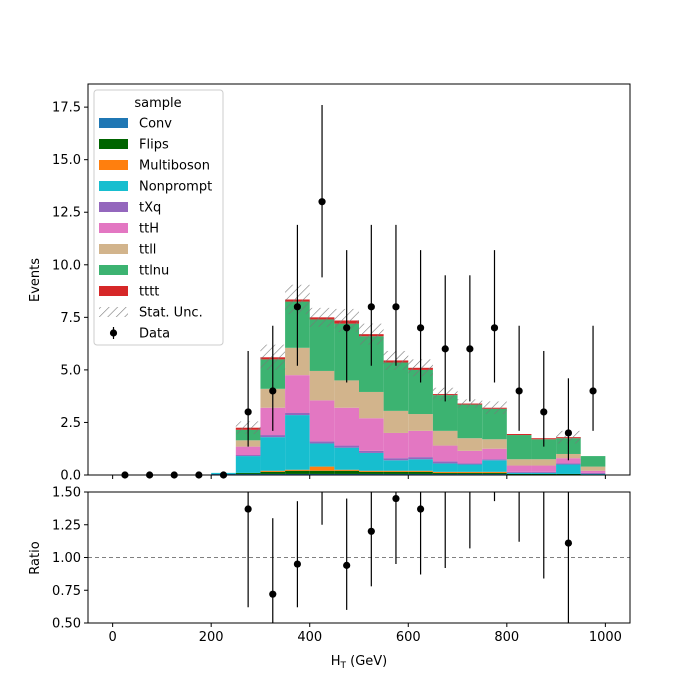 Image resolution: width=700 pixels, height=700 pixels. What do you see at coordinates (66, 525) in the screenshot?
I see `ratio-y-tick-label-3: 1.25` at bounding box center [66, 525].